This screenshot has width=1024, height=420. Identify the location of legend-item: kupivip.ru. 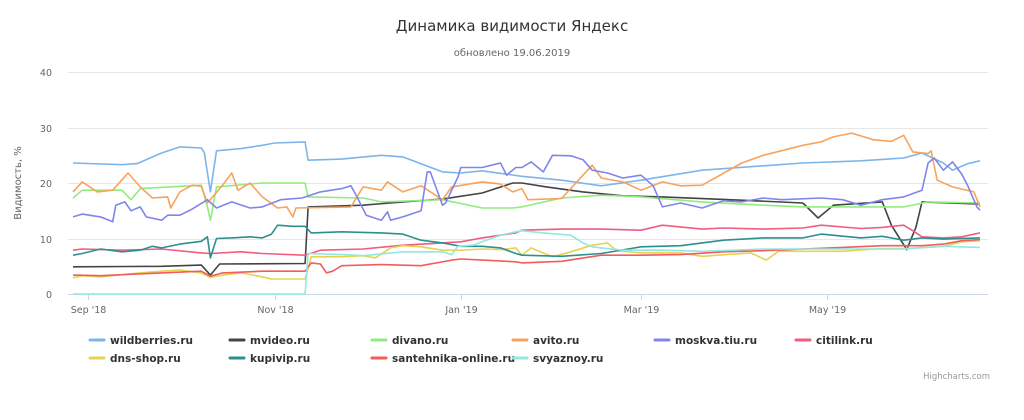
(269, 359).